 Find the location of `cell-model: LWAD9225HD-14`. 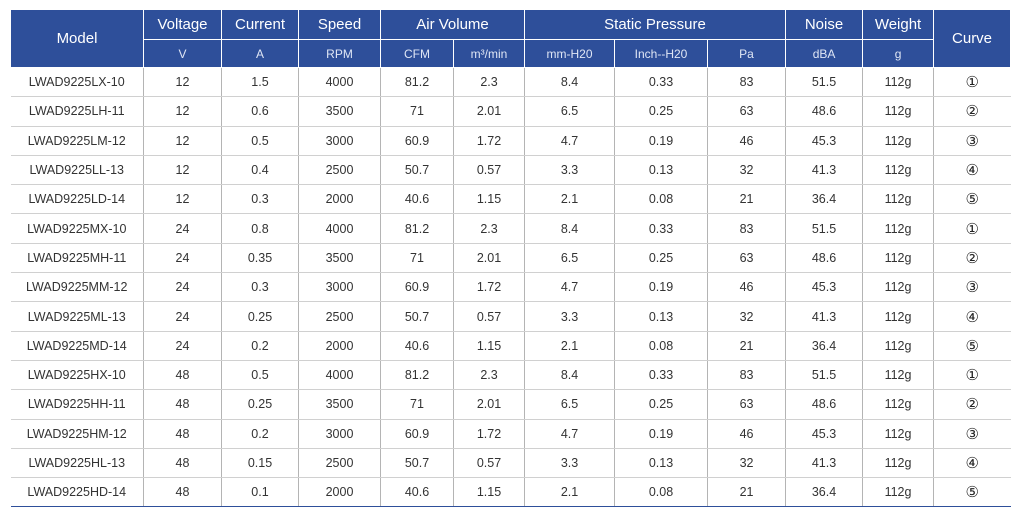

cell-model: LWAD9225HD-14 is located at coordinates (77, 492).